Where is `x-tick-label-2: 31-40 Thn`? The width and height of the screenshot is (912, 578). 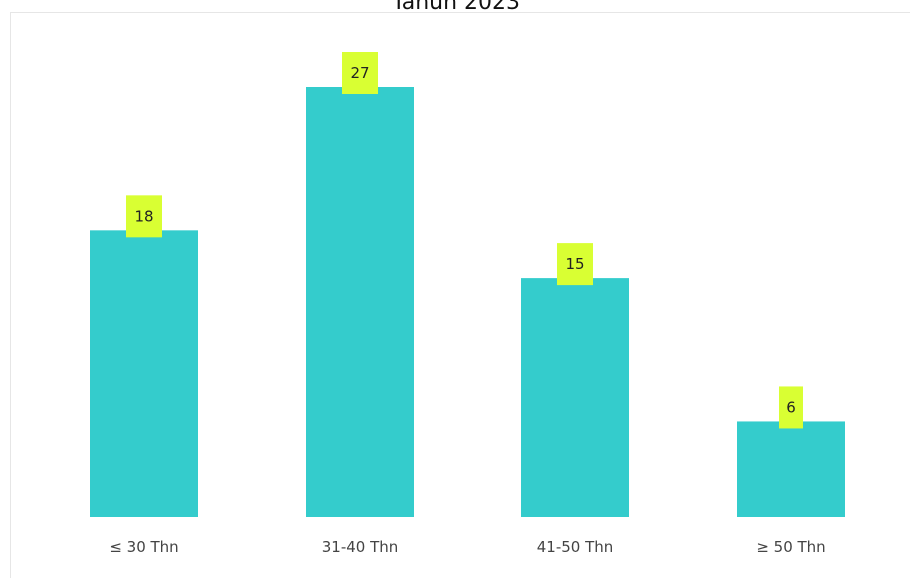 x-tick-label-2: 31-40 Thn is located at coordinates (360, 547).